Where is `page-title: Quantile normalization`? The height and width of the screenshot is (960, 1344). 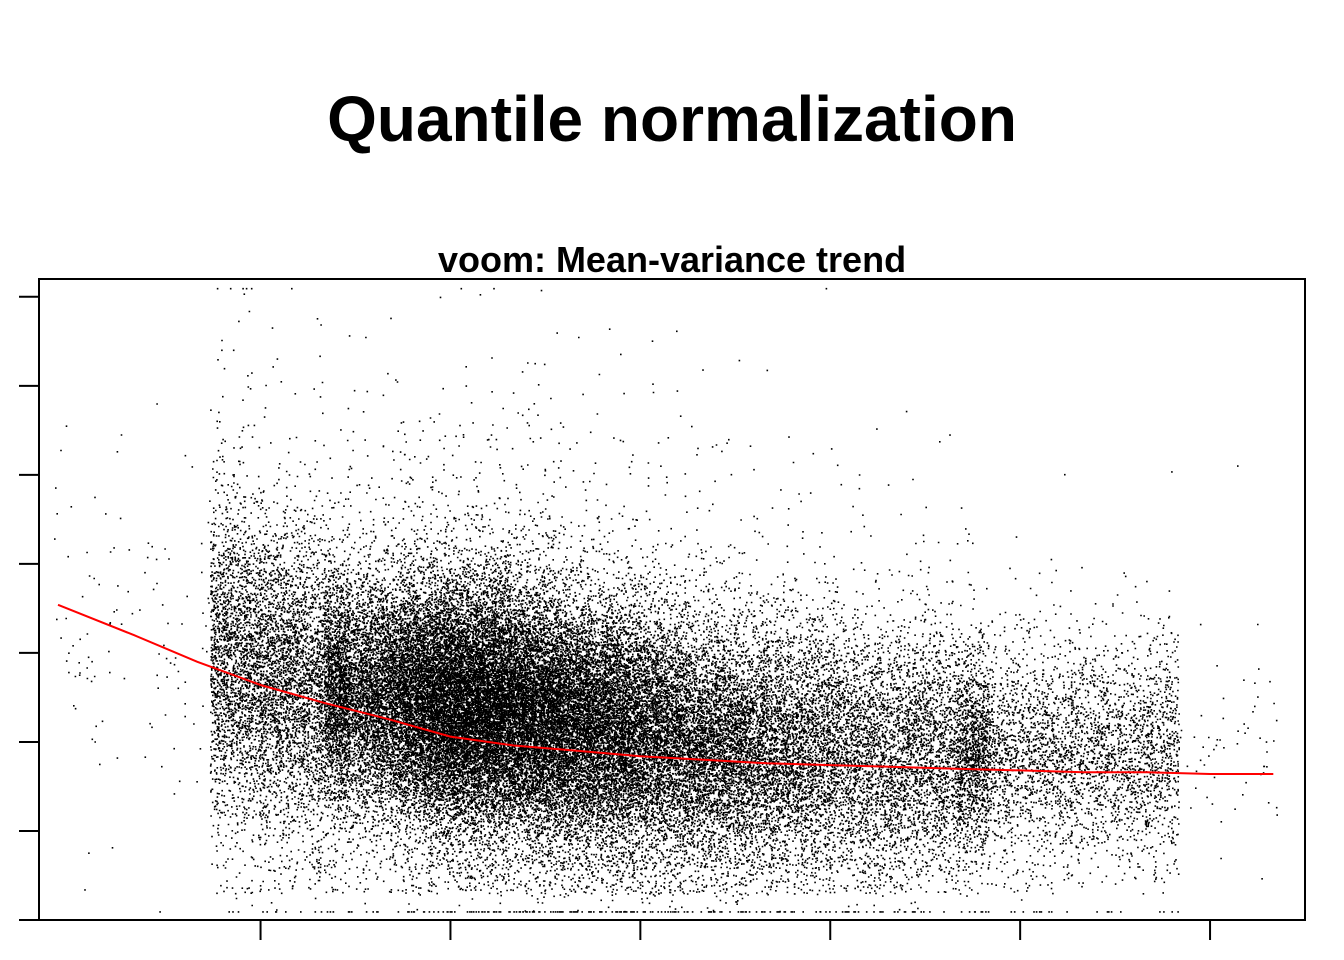
page-title: Quantile normalization is located at coordinates (672, 119).